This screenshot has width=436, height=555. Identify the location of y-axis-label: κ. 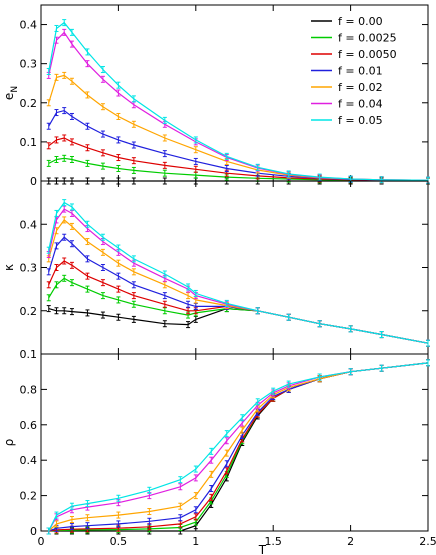
(9, 267).